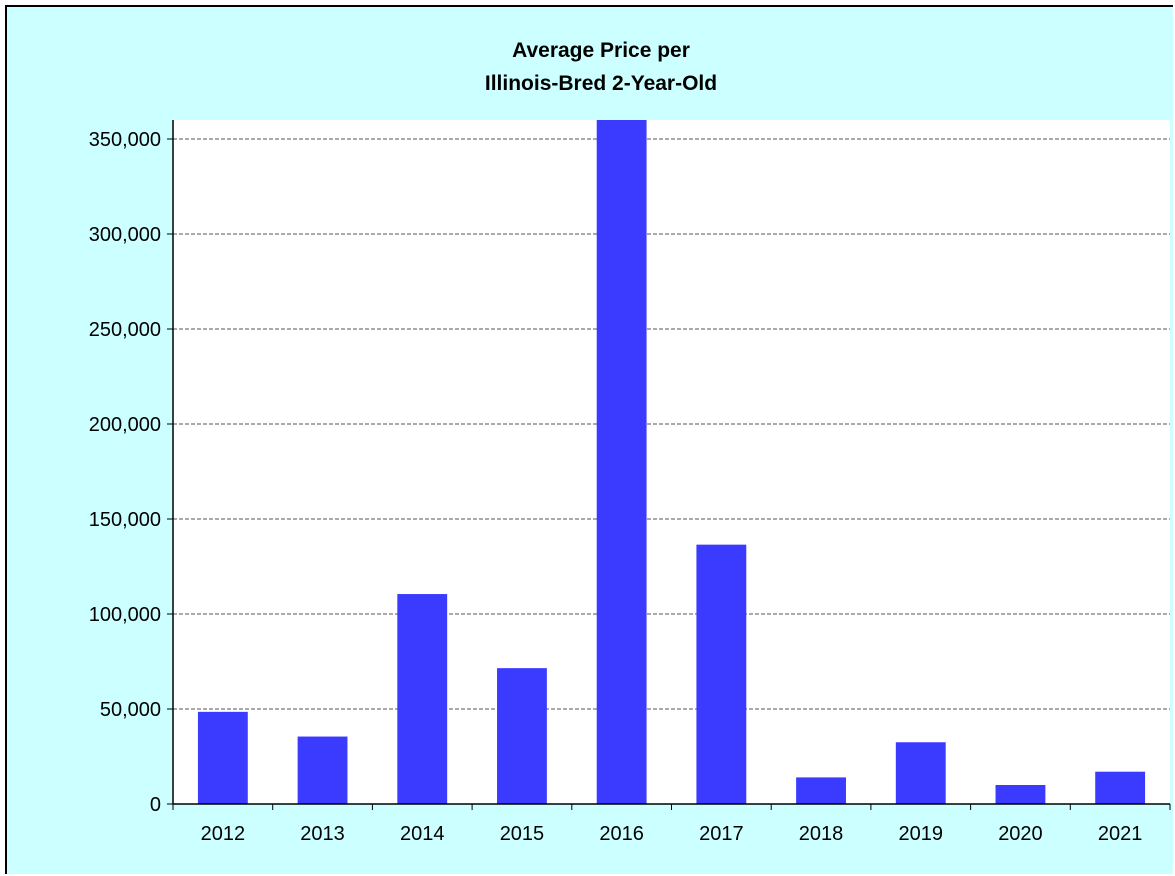  I want to click on x-tick-label: 2021, so click(1120, 834).